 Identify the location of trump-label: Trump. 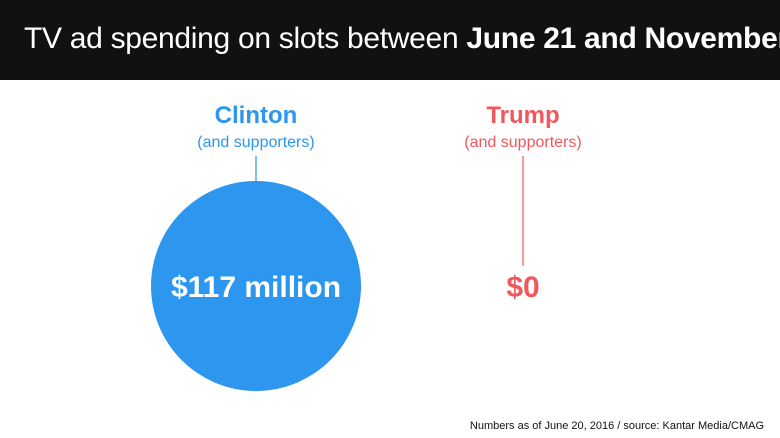
(522, 115).